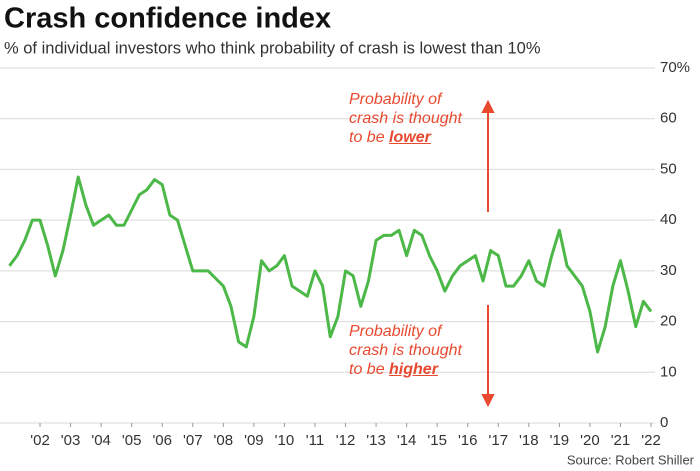 The width and height of the screenshot is (700, 471). I want to click on y-tick-label: 0, so click(664, 422).